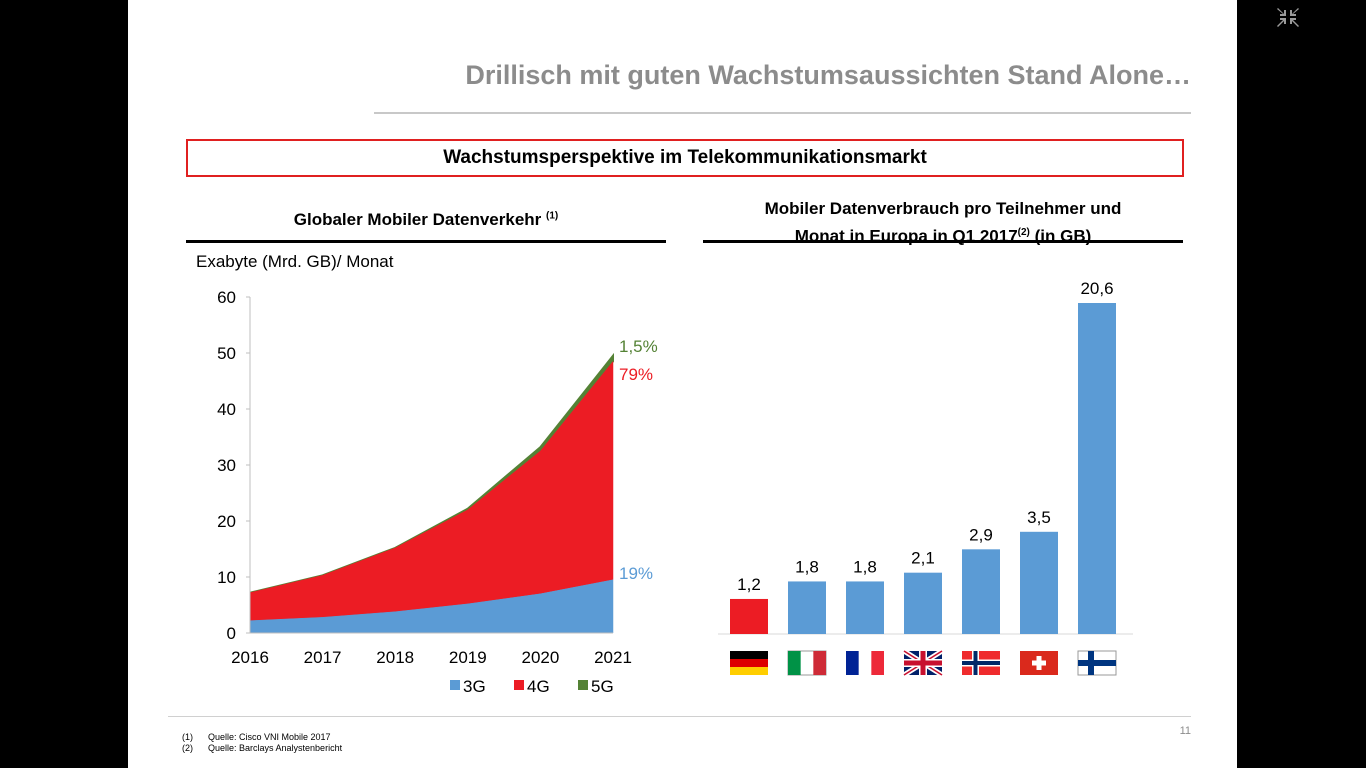 This screenshot has width=1366, height=768. Describe the element at coordinates (431, 490) in the screenshot. I see `area-series-4g` at that location.